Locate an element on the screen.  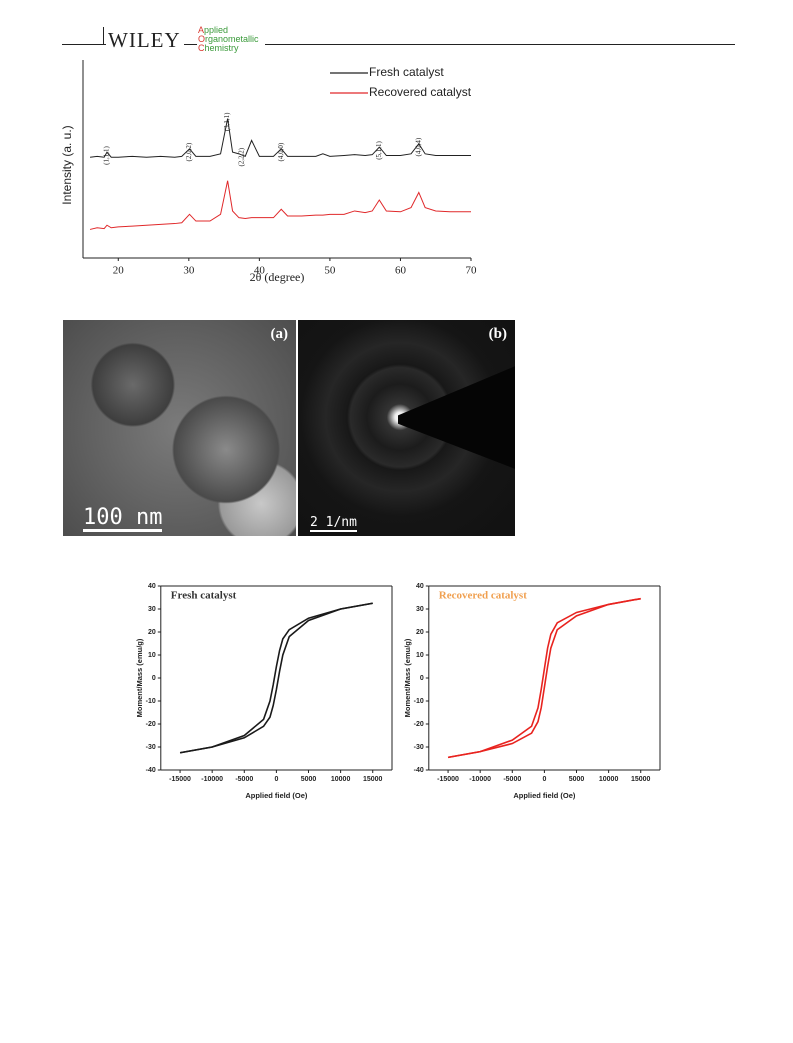
x-tick-label: 20 is located at coordinates (119, 271).